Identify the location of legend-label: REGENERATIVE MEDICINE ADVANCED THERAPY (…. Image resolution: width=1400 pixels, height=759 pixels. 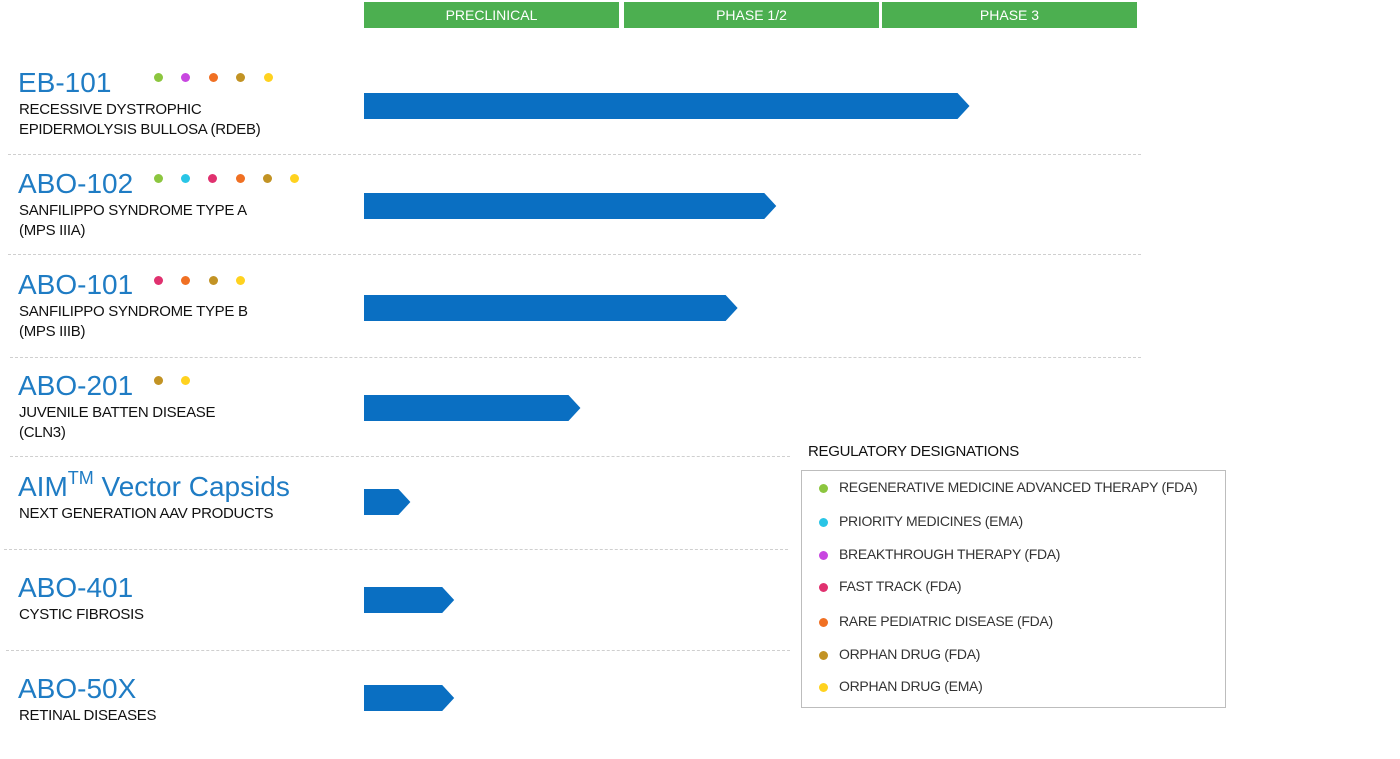
(1018, 487).